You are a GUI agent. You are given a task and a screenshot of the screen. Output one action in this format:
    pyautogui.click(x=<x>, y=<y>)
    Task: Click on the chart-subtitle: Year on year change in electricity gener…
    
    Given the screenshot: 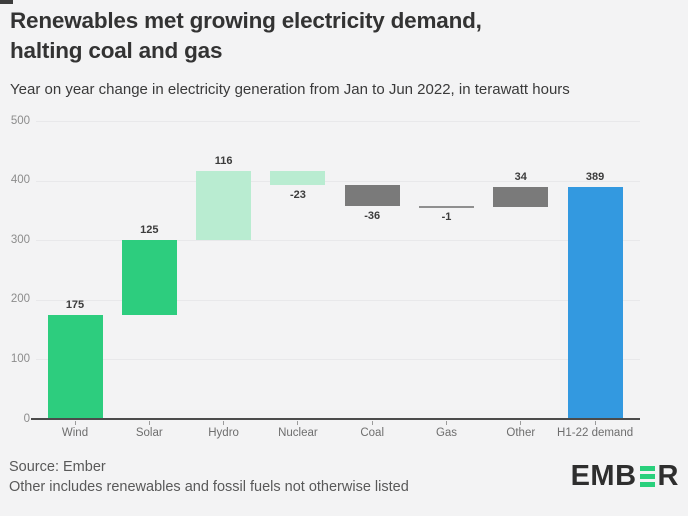 What is the action you would take?
    pyautogui.click(x=290, y=89)
    